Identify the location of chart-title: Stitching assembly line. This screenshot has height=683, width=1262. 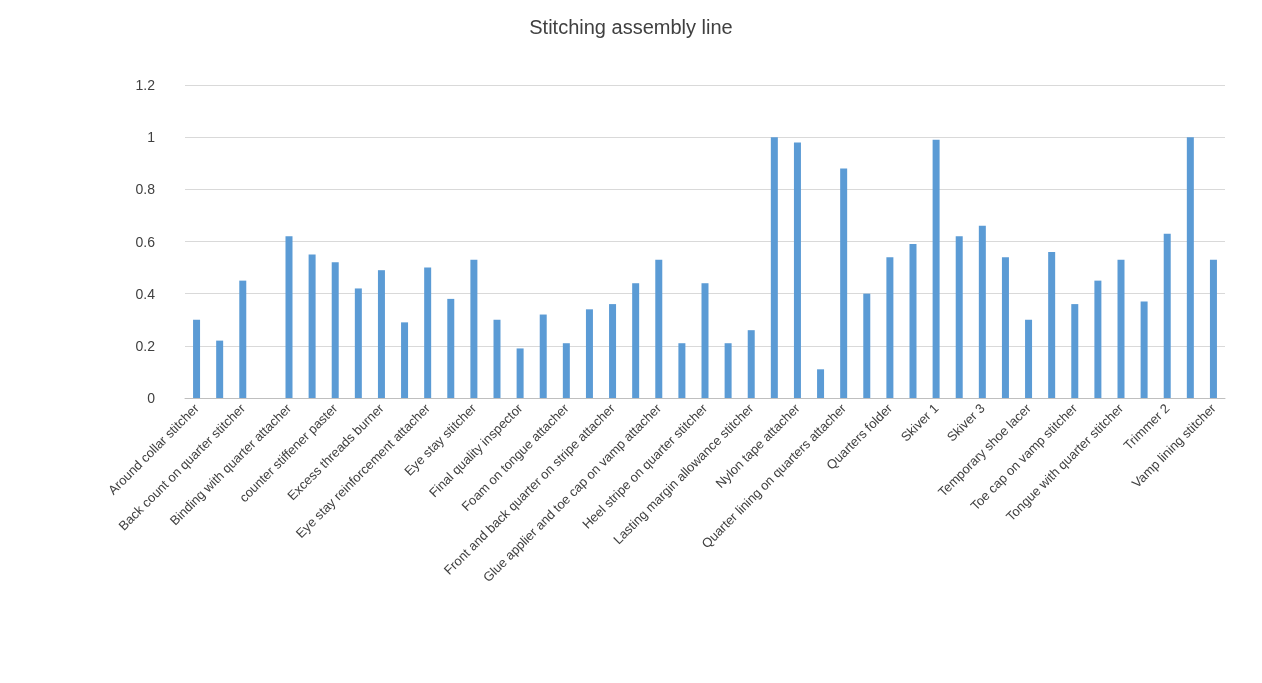
(631, 27).